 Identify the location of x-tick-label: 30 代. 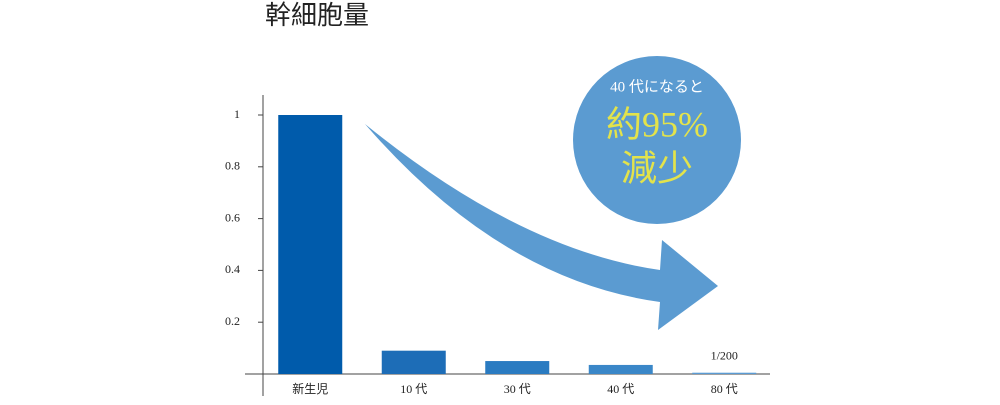
(517, 389).